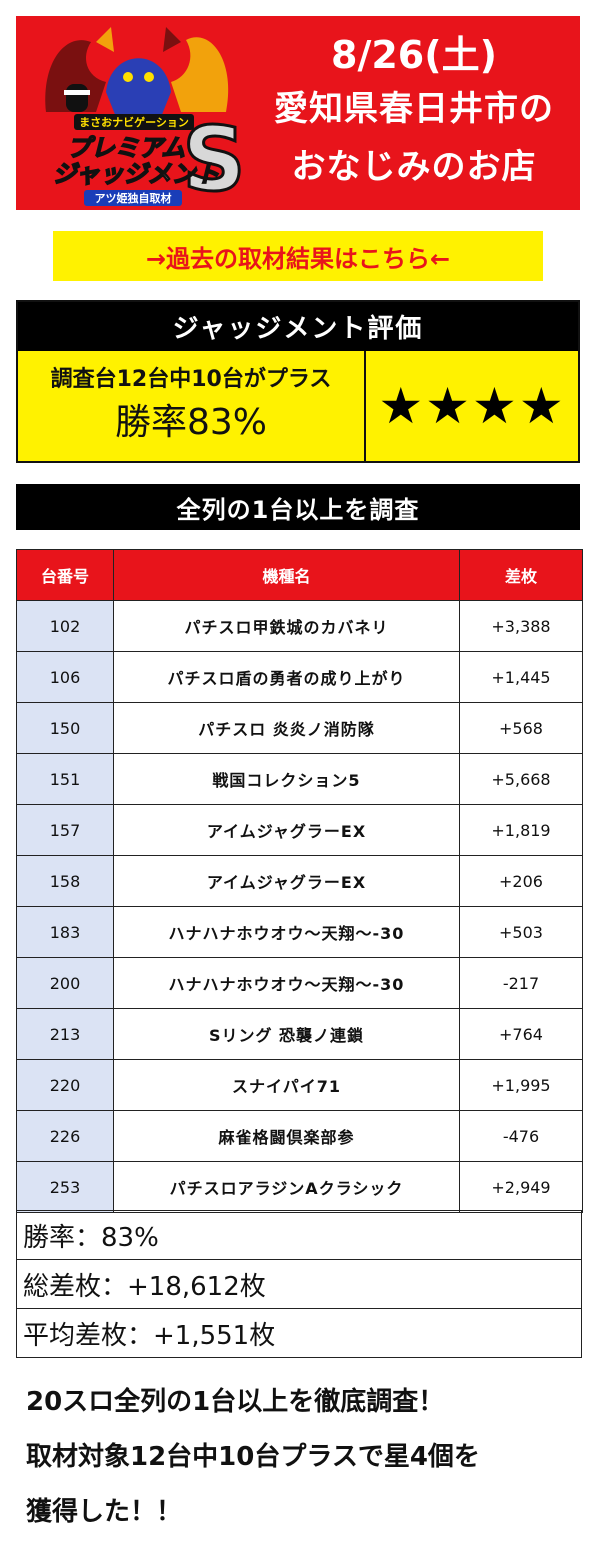 This screenshot has height=1543, width=600. Describe the element at coordinates (65, 932) in the screenshot. I see `machine-number-cell: 183` at that location.